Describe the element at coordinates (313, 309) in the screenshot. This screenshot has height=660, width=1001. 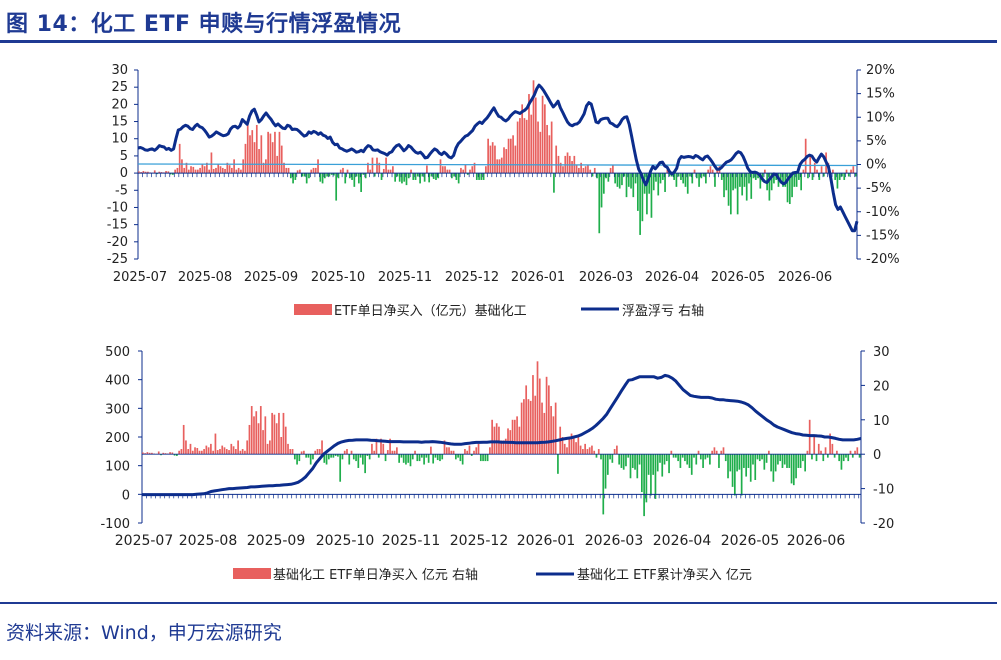
I see `legend-bar-swatch` at that location.